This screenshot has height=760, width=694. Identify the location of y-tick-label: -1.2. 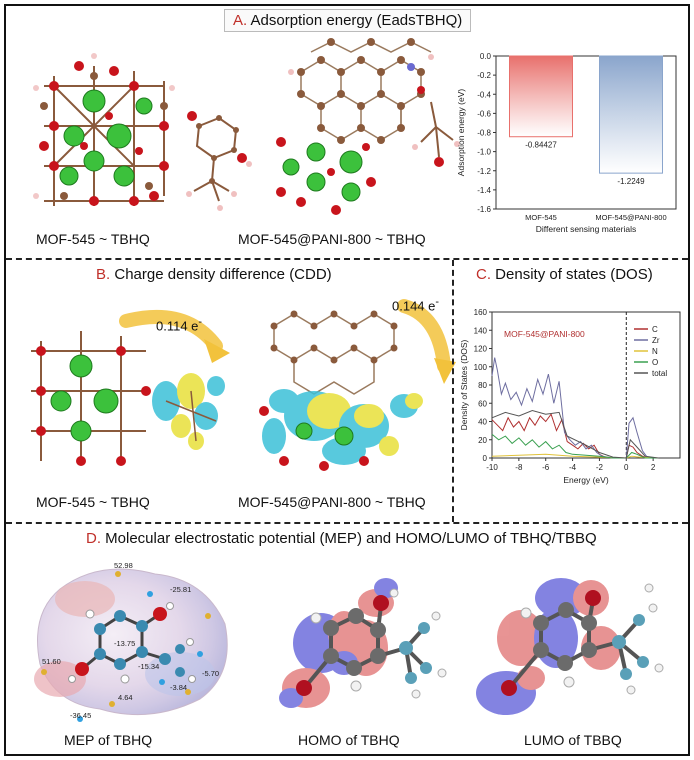
(484, 171).